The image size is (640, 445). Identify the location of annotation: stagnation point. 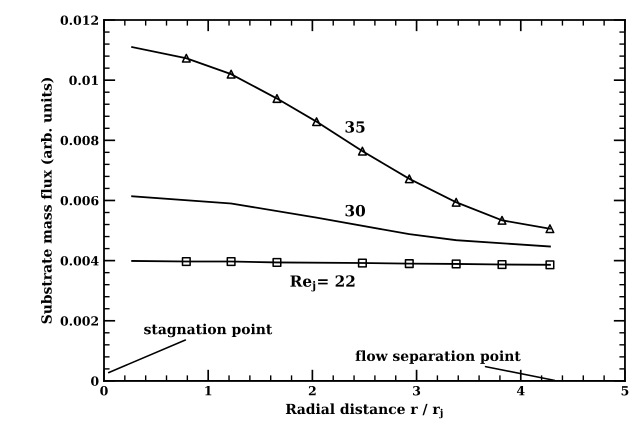
(208, 331).